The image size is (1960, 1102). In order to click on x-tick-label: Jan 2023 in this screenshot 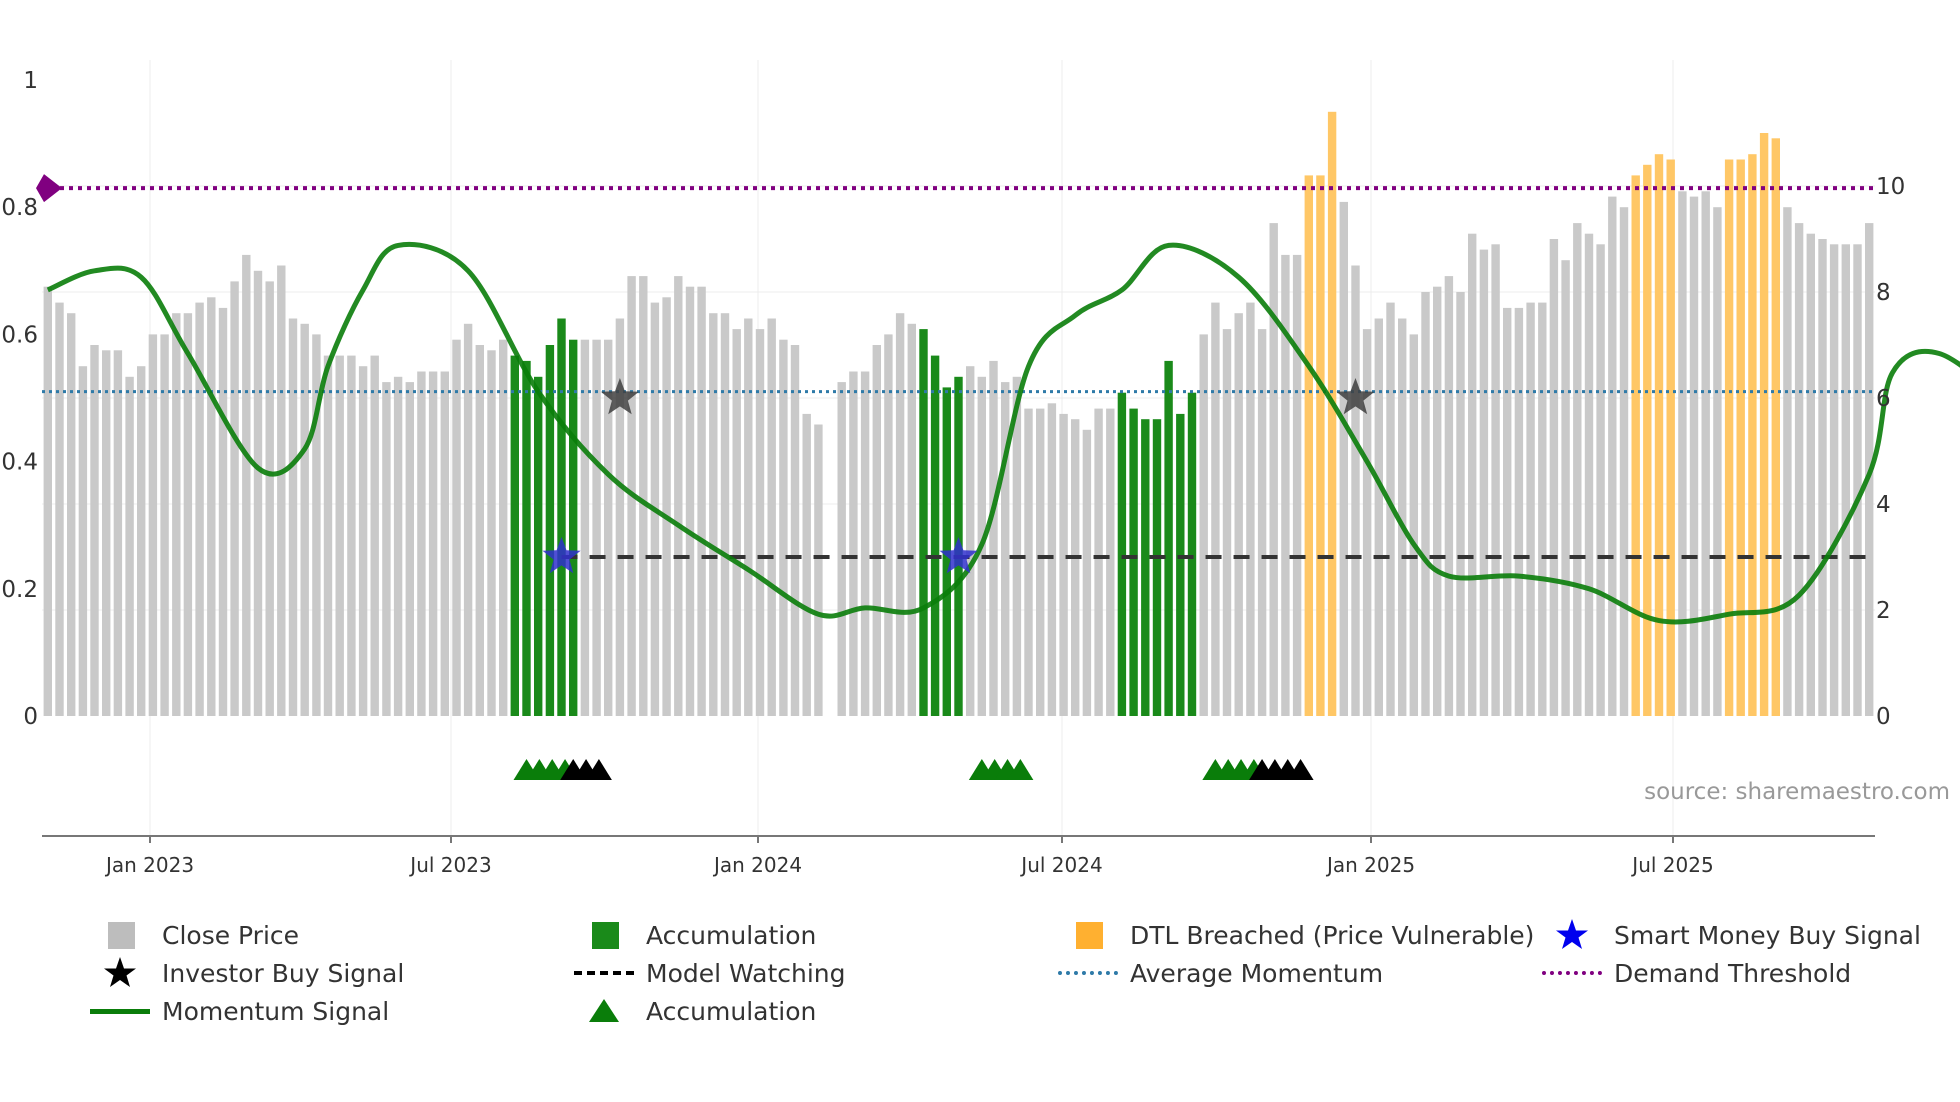, I will do `click(149, 865)`.